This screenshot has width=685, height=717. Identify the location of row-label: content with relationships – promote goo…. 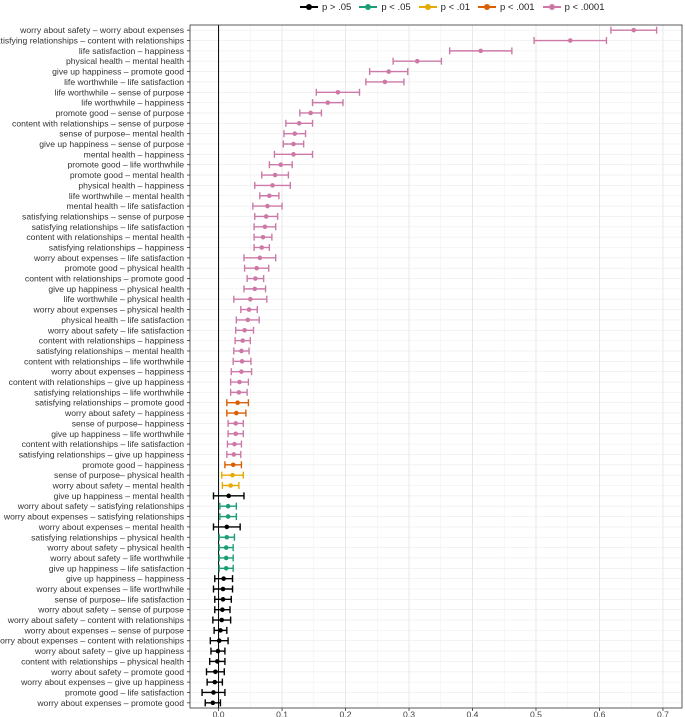
(104, 279).